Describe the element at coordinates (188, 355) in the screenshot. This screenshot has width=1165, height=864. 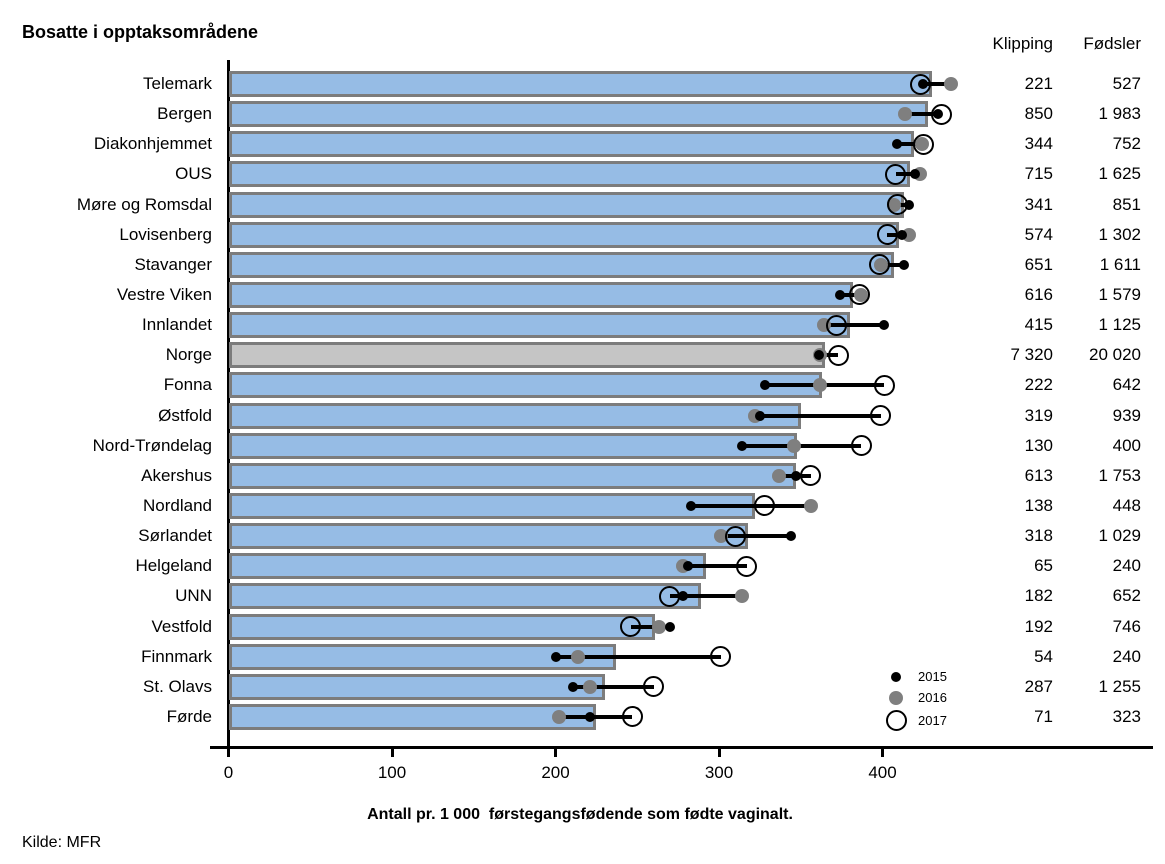
I see `row-label: Norge` at that location.